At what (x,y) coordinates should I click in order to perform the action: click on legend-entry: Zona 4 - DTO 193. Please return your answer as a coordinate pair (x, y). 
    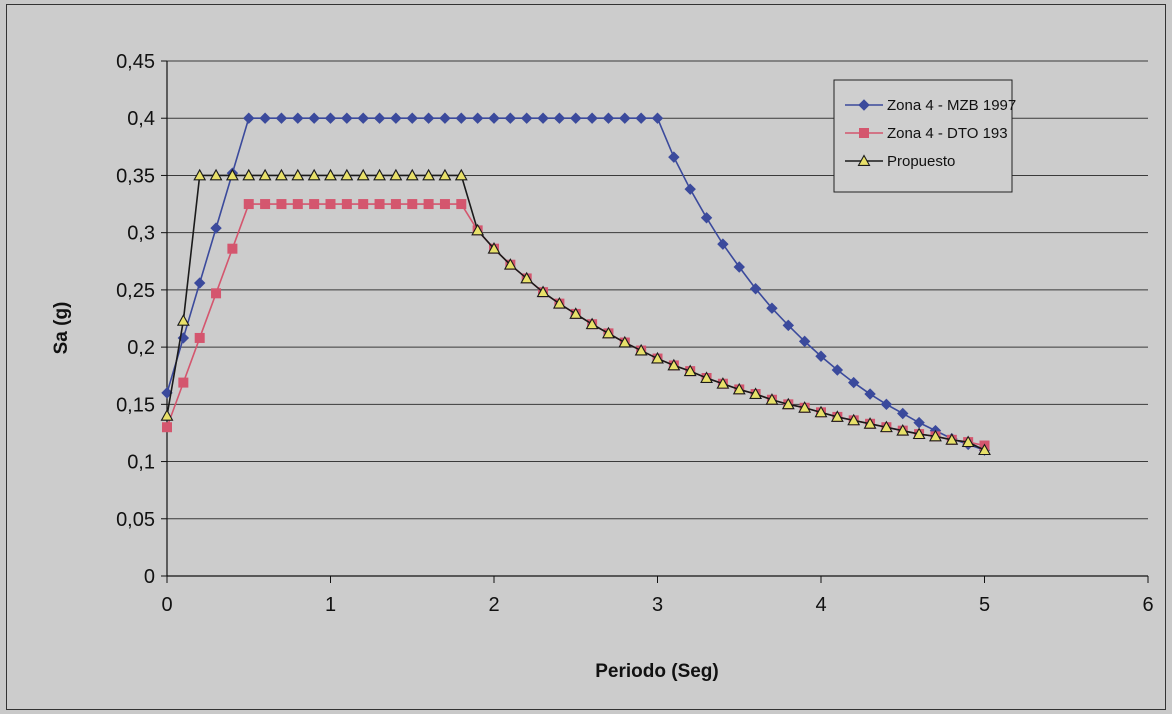
    Looking at the image, I should click on (926, 133).